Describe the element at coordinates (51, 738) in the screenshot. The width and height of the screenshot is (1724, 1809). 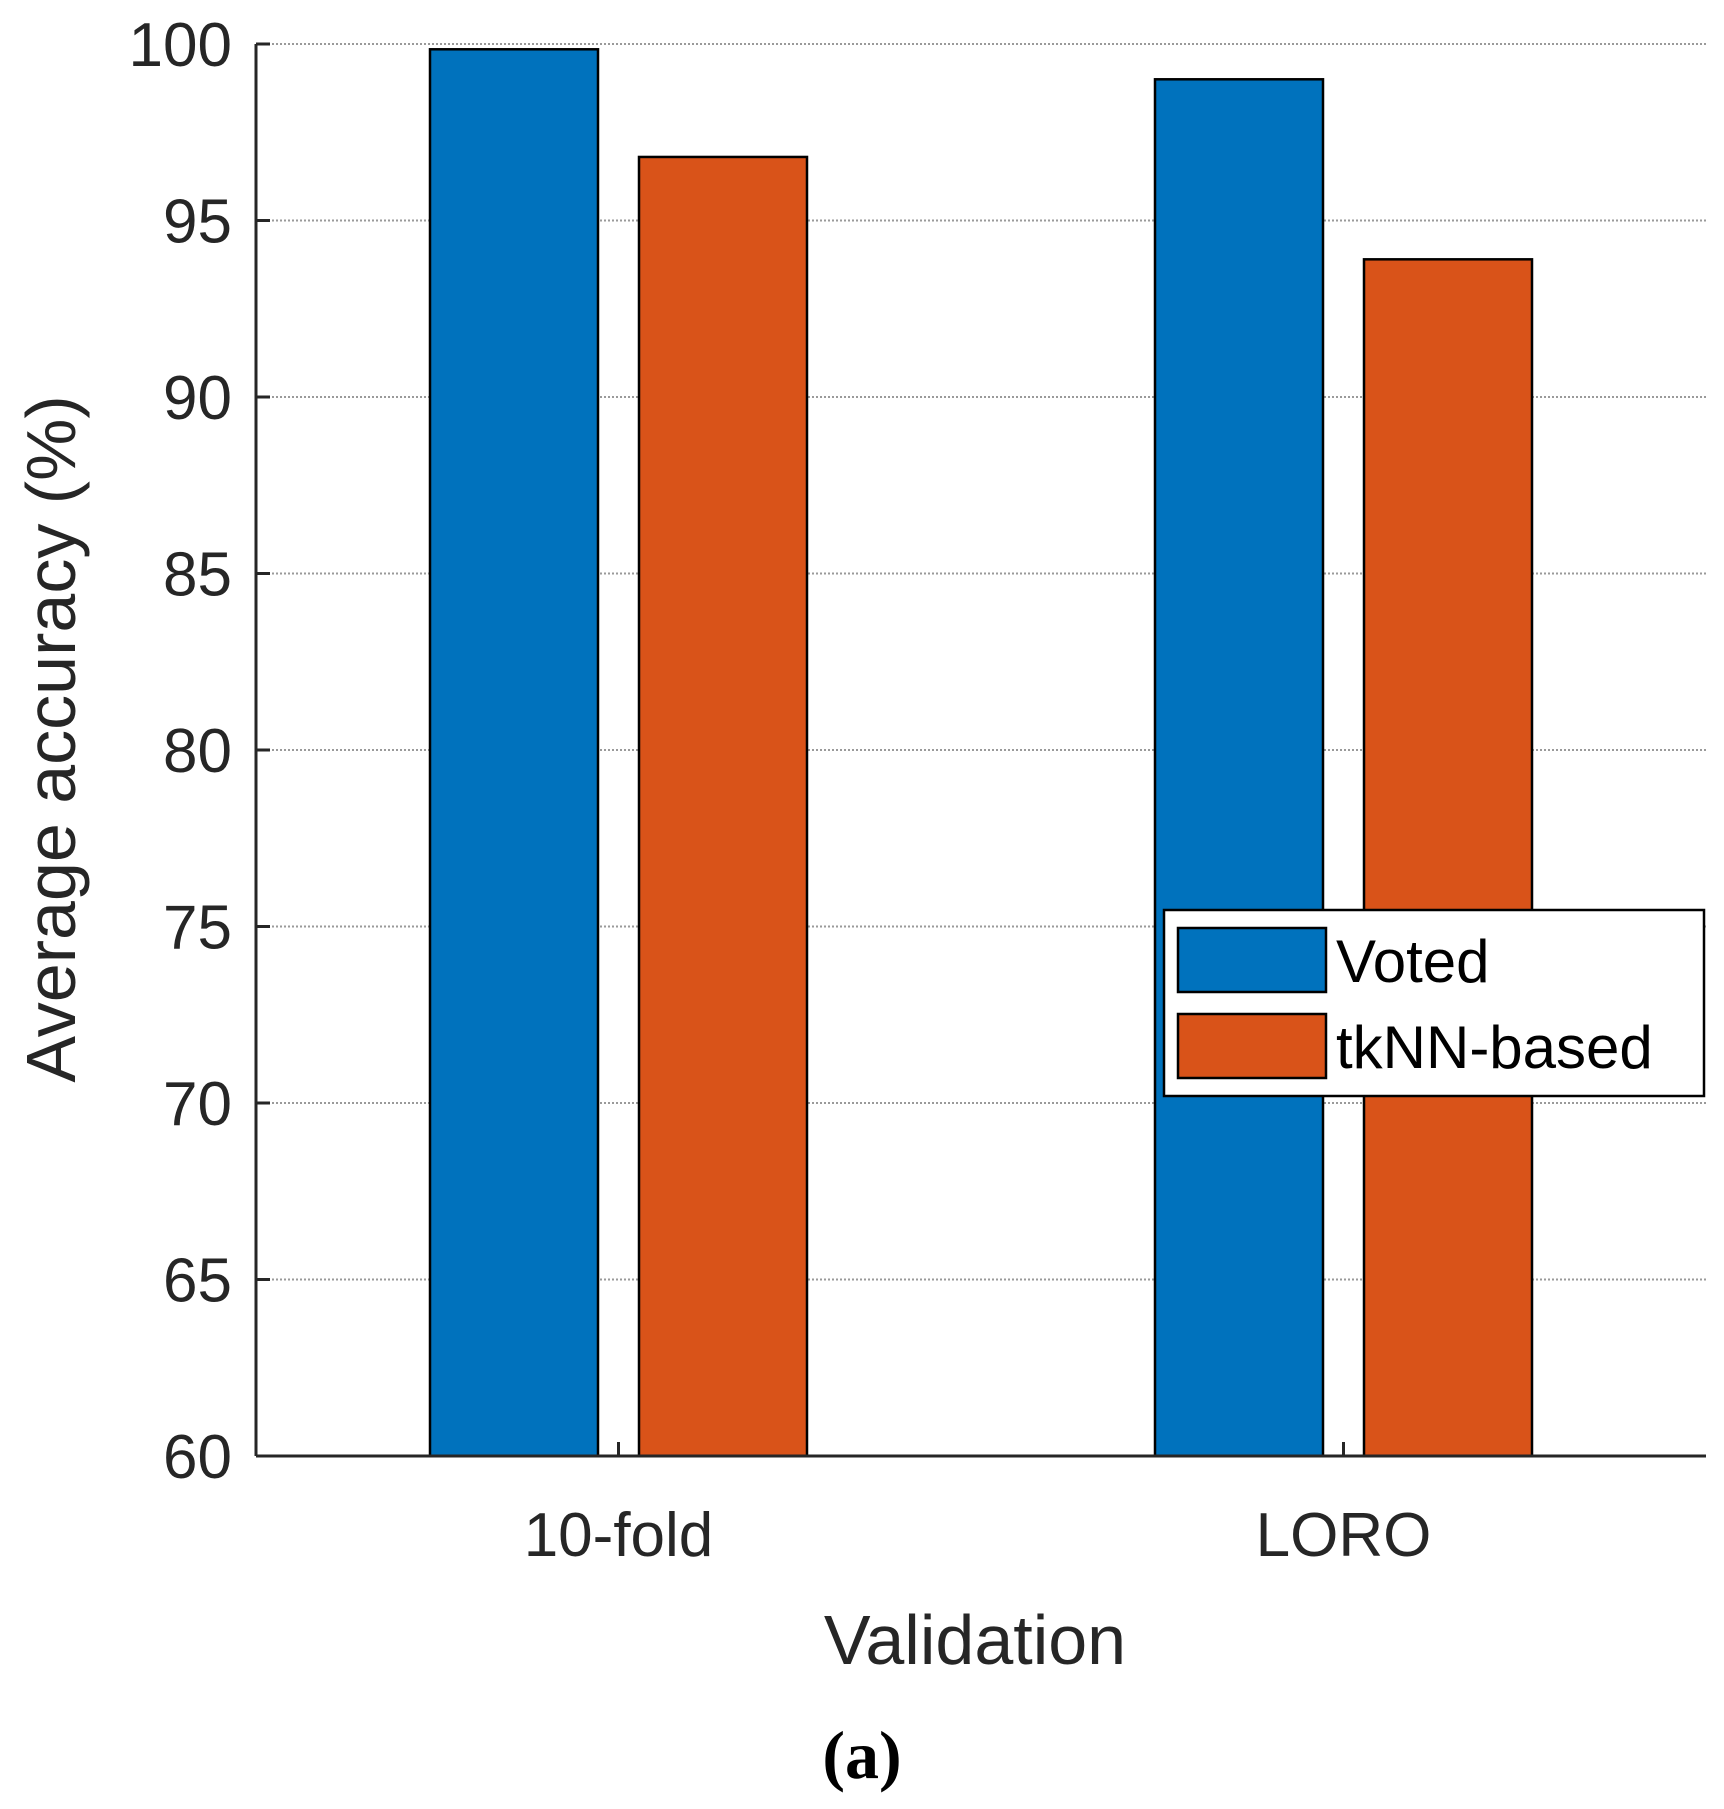
I see `y-axis-label: Average accuracy (%)` at that location.